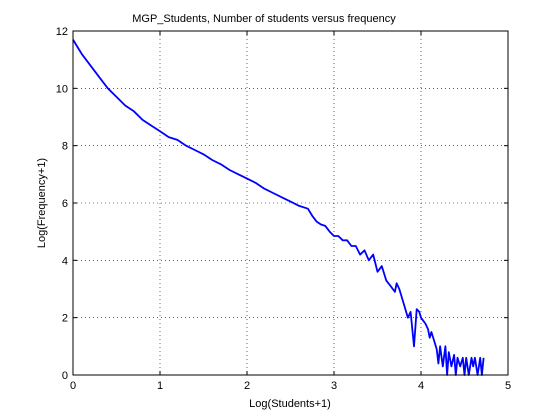  What do you see at coordinates (62, 32) in the screenshot?
I see `y-tick-label: 12` at bounding box center [62, 32].